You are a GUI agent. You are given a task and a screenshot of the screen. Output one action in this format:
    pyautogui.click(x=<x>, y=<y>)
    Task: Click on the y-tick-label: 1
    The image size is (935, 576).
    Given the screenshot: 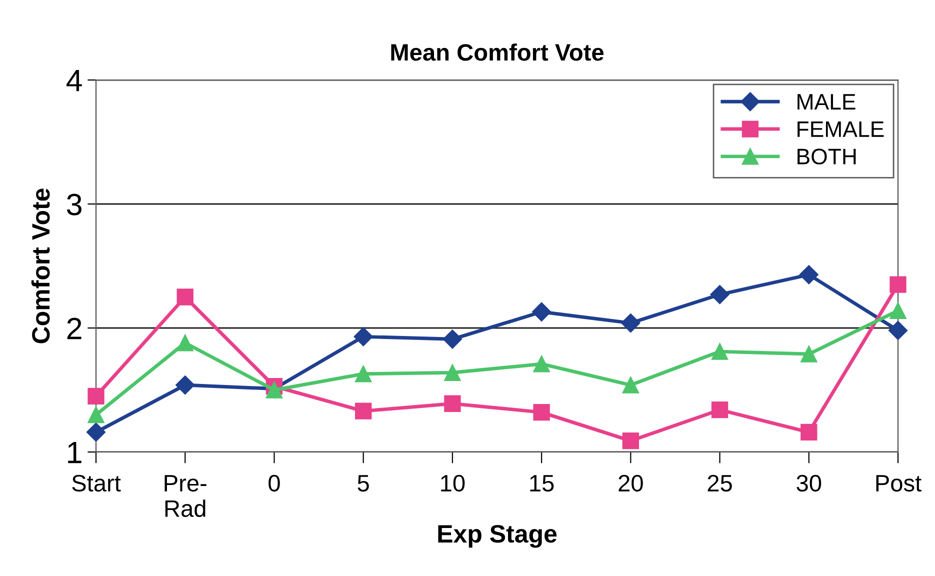 What is the action you would take?
    pyautogui.click(x=75, y=453)
    